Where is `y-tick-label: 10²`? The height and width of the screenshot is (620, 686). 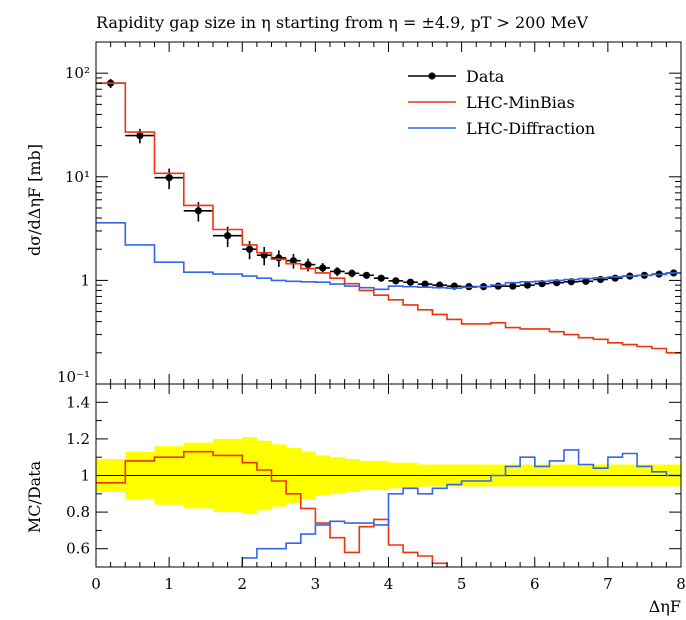 y-tick-label: 10² is located at coordinates (77, 73).